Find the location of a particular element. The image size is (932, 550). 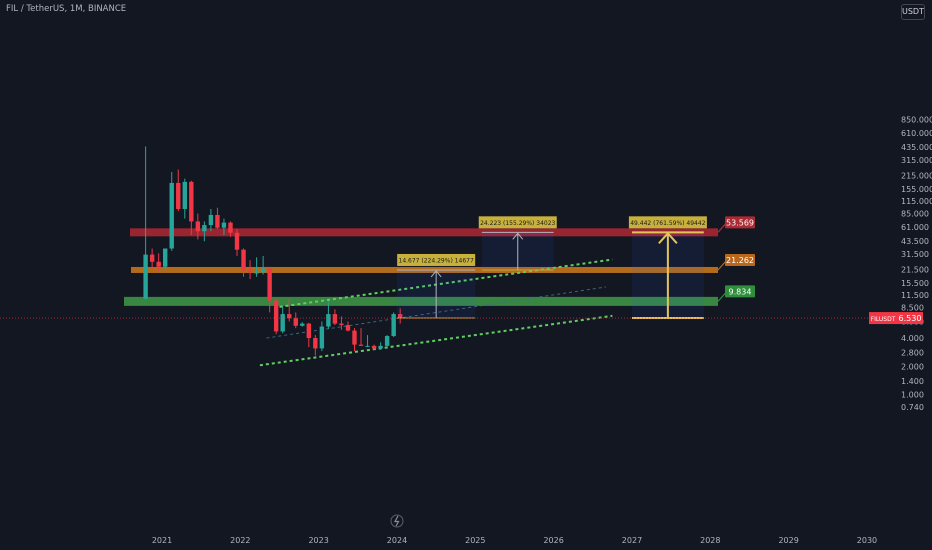

y-tick-label: 435.000 is located at coordinates (916, 147).